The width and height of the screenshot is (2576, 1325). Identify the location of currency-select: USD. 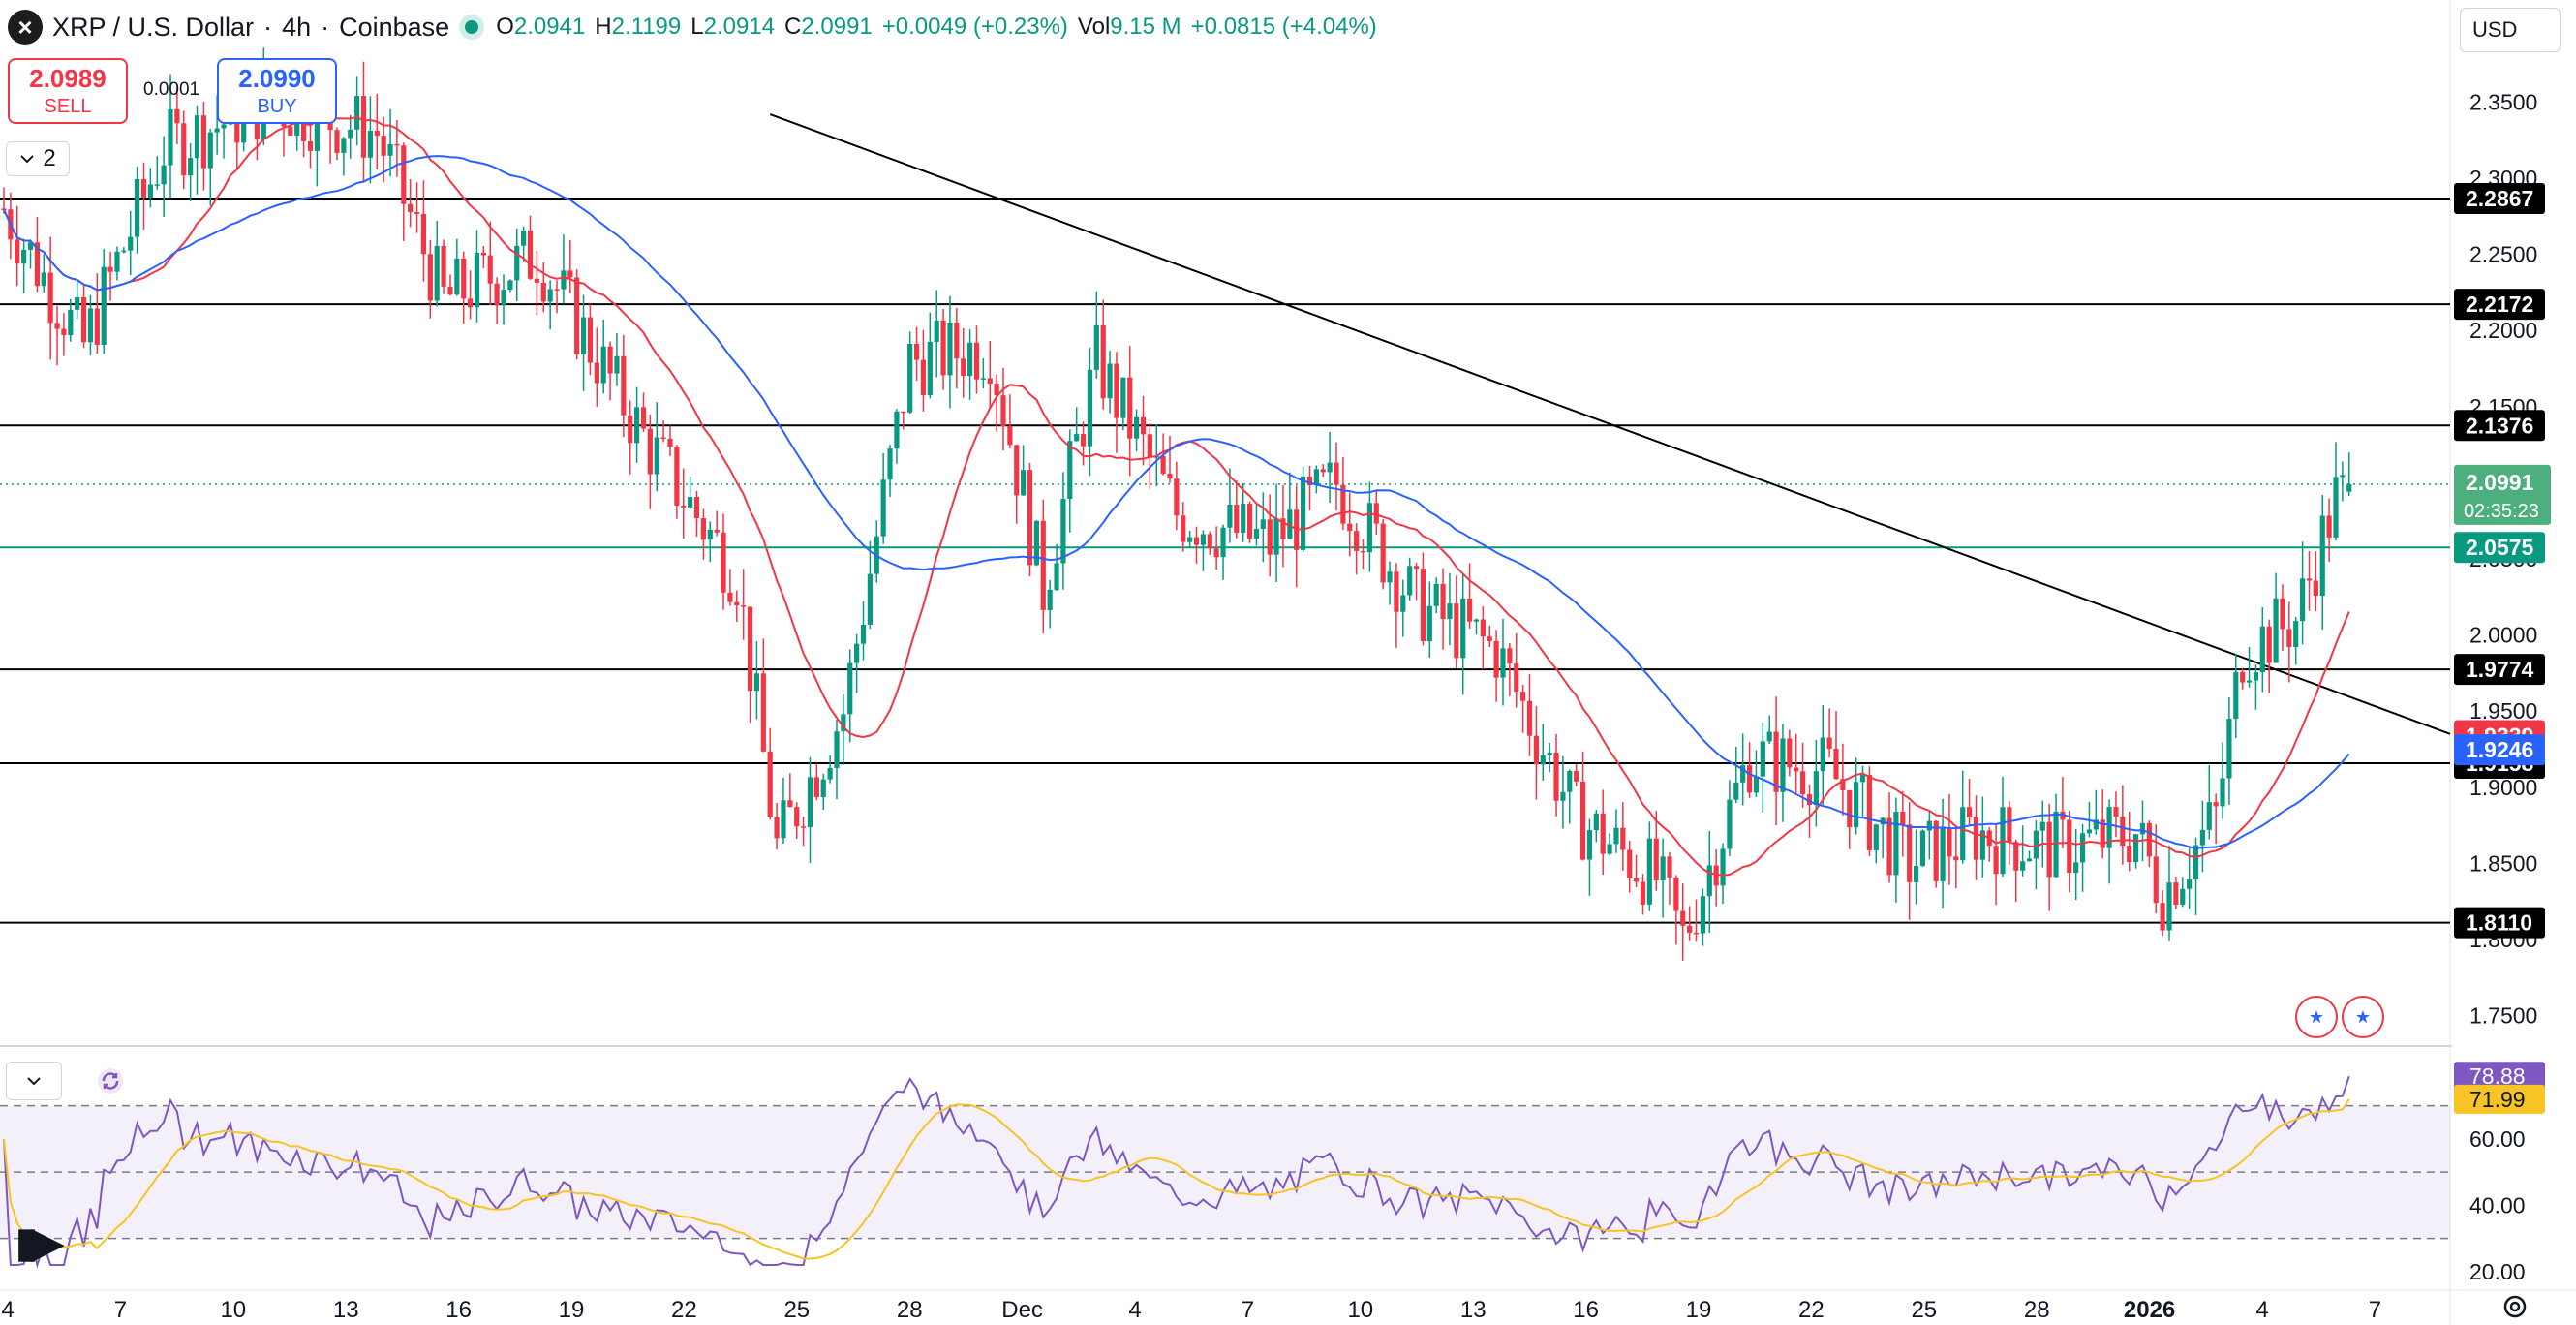
(2510, 30).